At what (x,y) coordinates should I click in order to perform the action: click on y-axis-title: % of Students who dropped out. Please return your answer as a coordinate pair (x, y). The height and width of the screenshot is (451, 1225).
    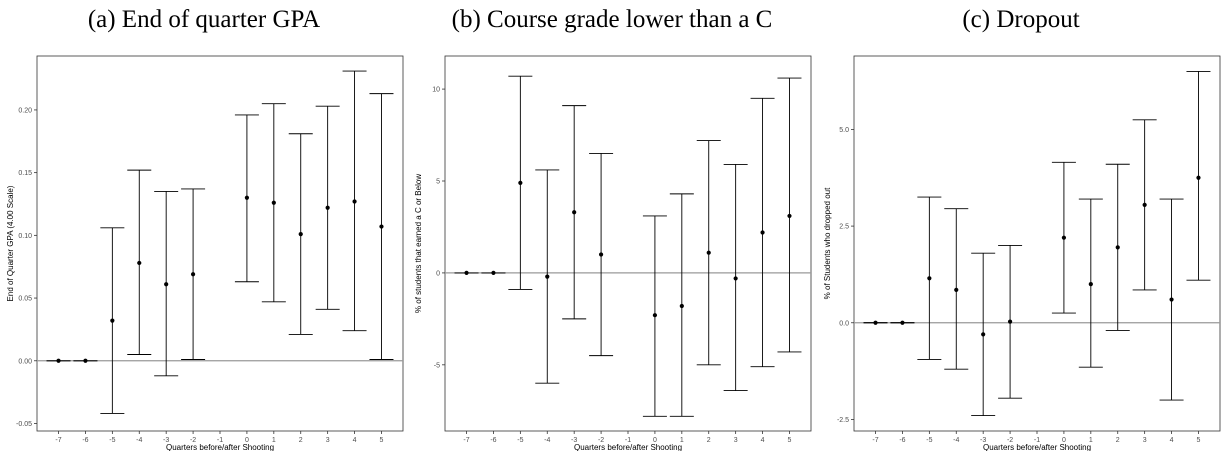
    Looking at the image, I should click on (827, 243).